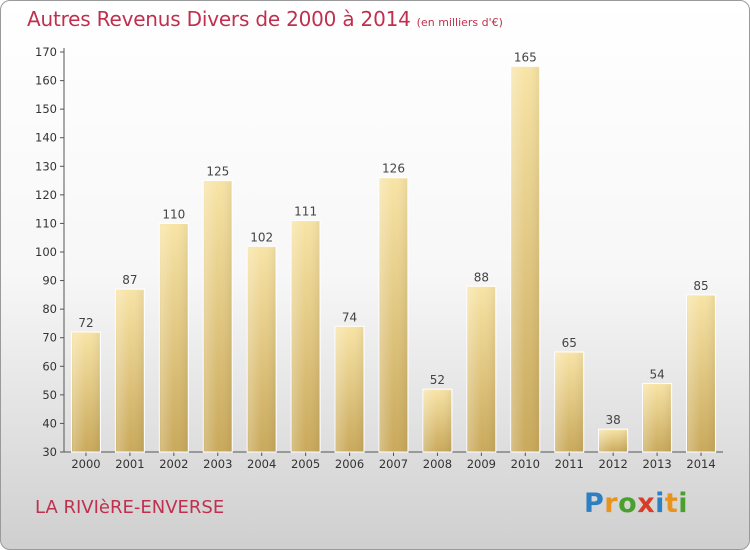 The height and width of the screenshot is (550, 750). Describe the element at coordinates (46, 52) in the screenshot. I see `y-tick-label: 170` at that location.